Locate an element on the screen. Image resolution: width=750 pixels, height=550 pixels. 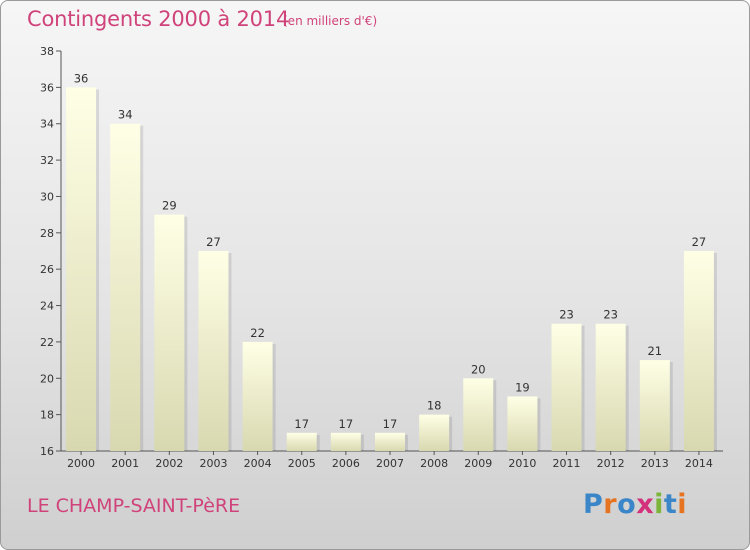
x-tick-label: 2001 is located at coordinates (125, 463).